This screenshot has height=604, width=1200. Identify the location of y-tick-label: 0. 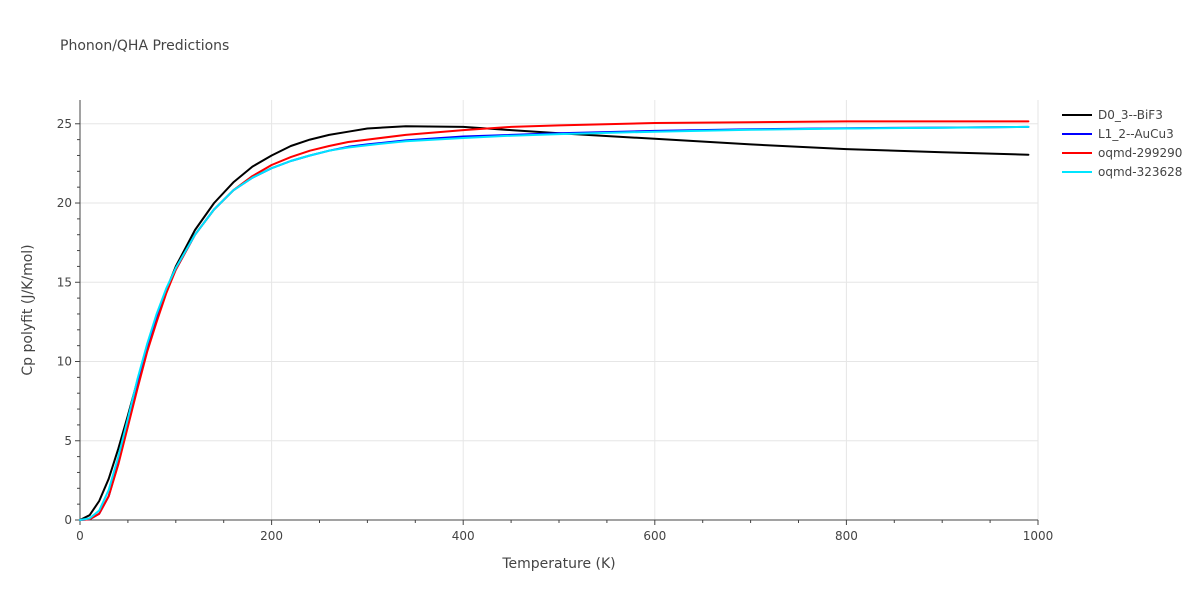
(68, 520).